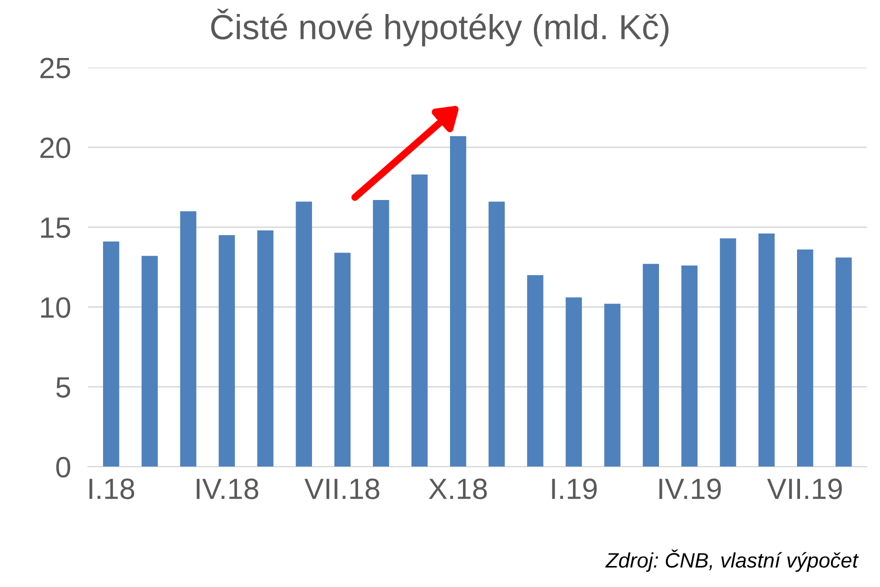 Image resolution: width=880 pixels, height=587 pixels. I want to click on y-tick-label: 0, so click(63, 467).